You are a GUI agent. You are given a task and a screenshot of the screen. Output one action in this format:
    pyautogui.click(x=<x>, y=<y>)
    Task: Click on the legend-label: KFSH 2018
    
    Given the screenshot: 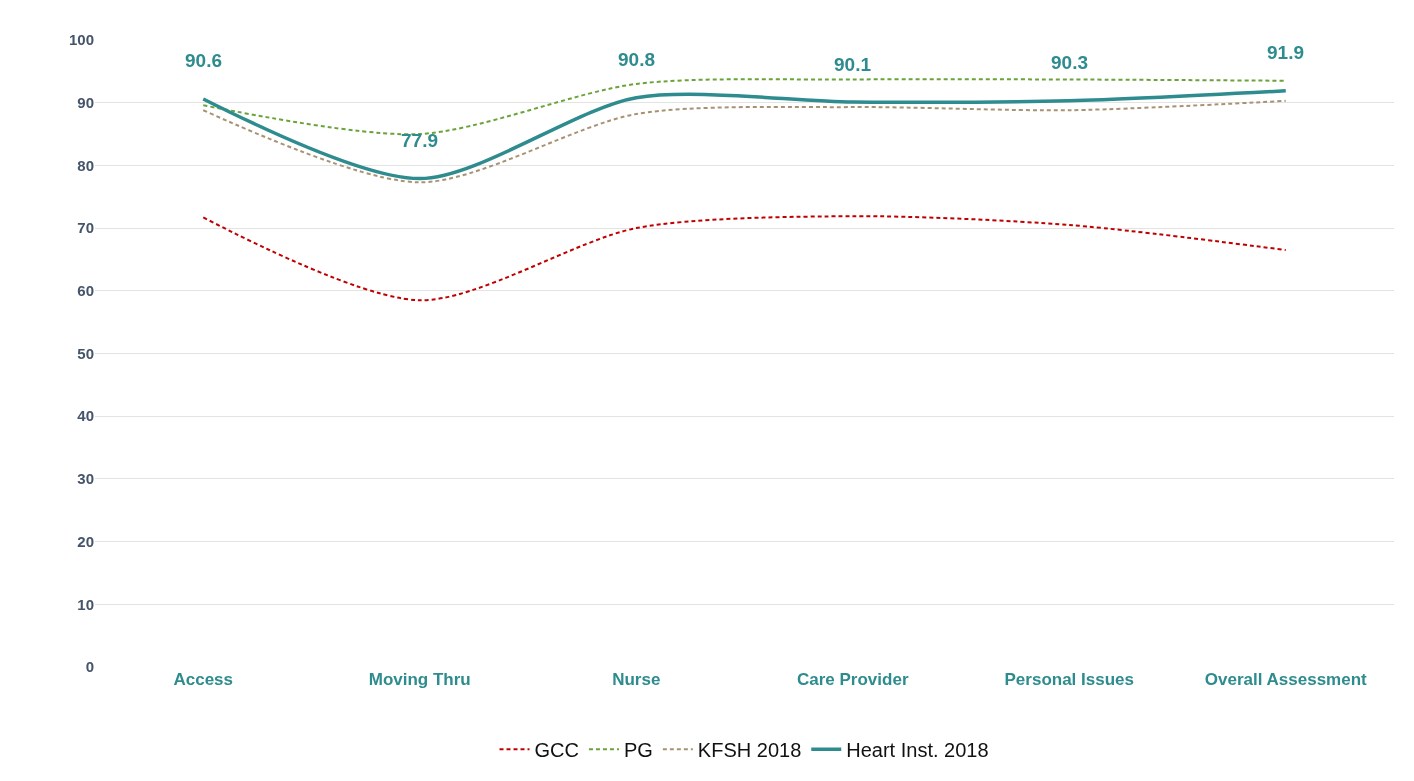 What is the action you would take?
    pyautogui.click(x=749, y=750)
    